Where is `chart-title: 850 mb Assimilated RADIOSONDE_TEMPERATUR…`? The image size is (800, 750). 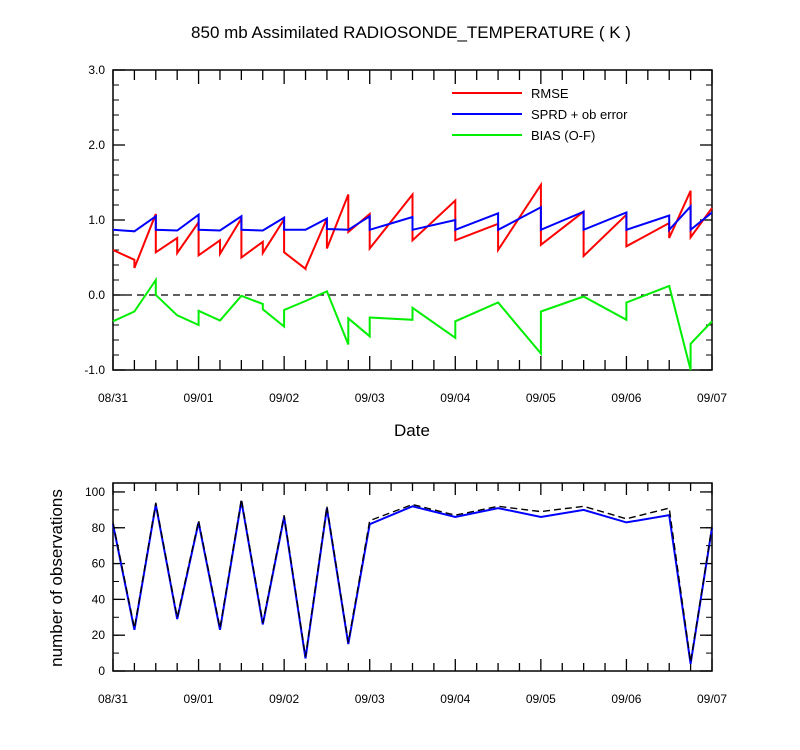 chart-title: 850 mb Assimilated RADIOSONDE_TEMPERATUR… is located at coordinates (411, 32).